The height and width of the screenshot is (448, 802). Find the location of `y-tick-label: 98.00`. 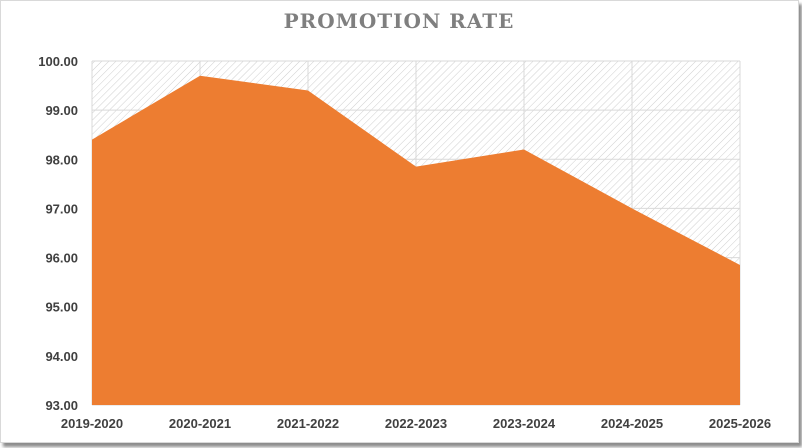

y-tick-label: 98.00 is located at coordinates (61, 159).